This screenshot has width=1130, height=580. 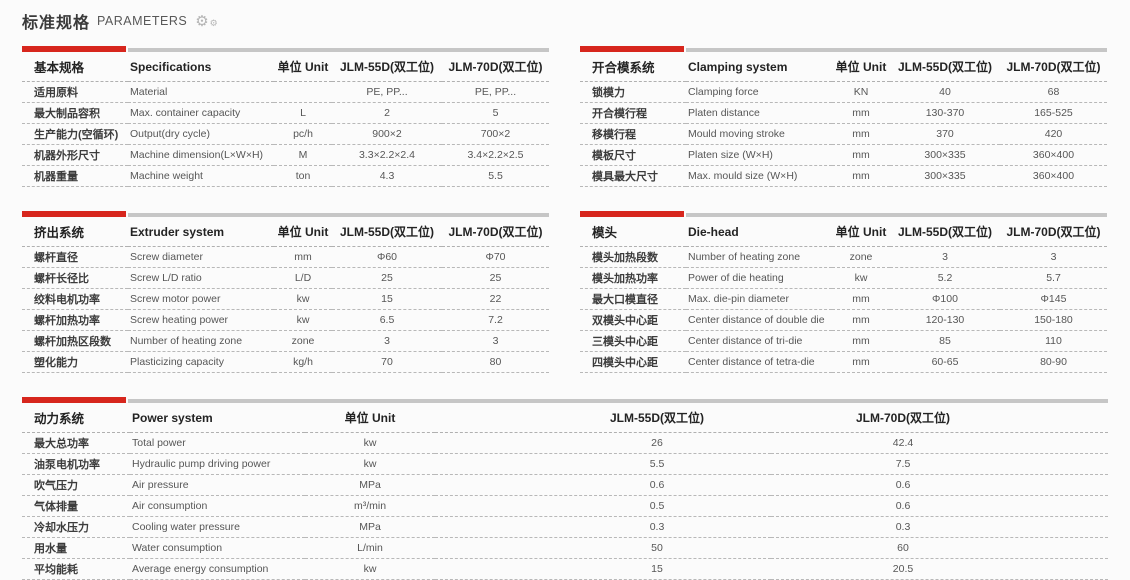 I want to click on value-jlm-70d: 165-525, so click(x=1053, y=113).